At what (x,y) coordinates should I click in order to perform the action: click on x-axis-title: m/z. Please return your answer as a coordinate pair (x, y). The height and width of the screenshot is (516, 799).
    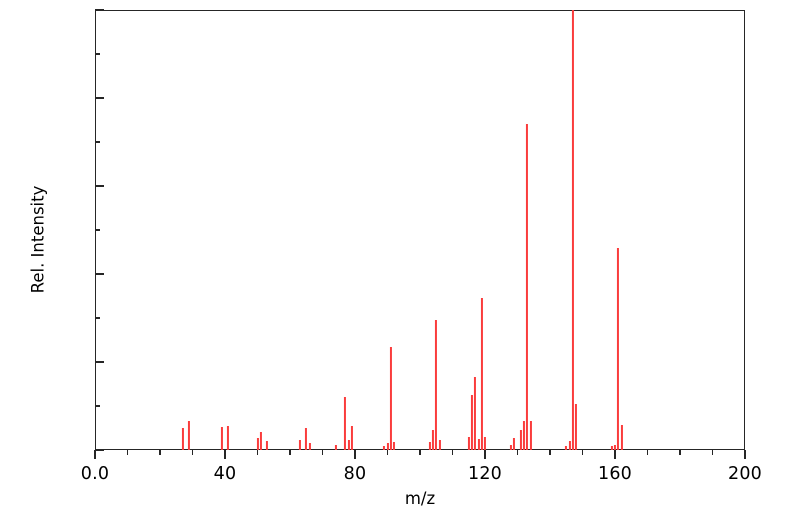
    Looking at the image, I should click on (420, 498).